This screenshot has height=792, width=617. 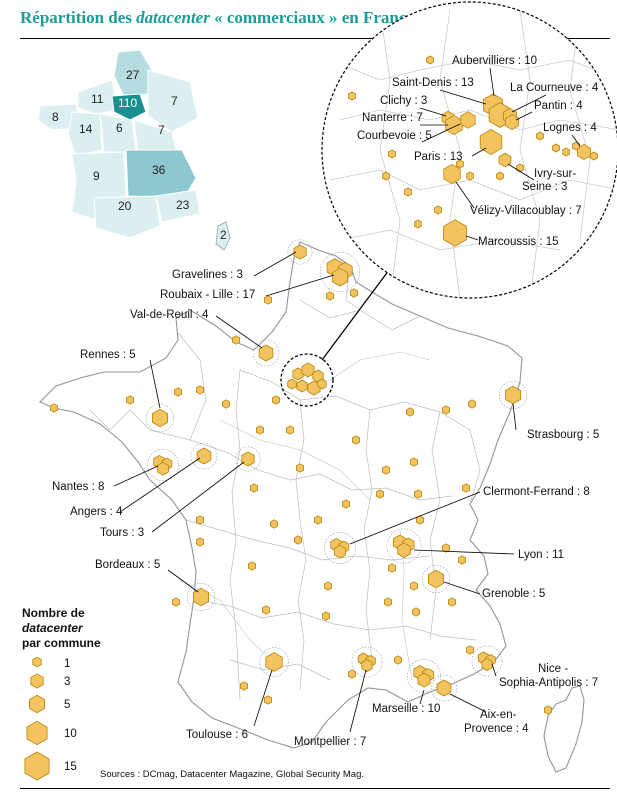 I want to click on city-label-nice-line2: Sophia-Antipolis : 7, so click(x=548, y=683).